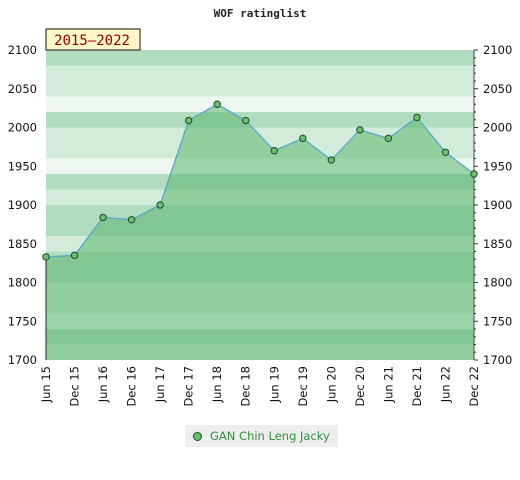  I want to click on x-tick-label: Dec 21, so click(417, 386).